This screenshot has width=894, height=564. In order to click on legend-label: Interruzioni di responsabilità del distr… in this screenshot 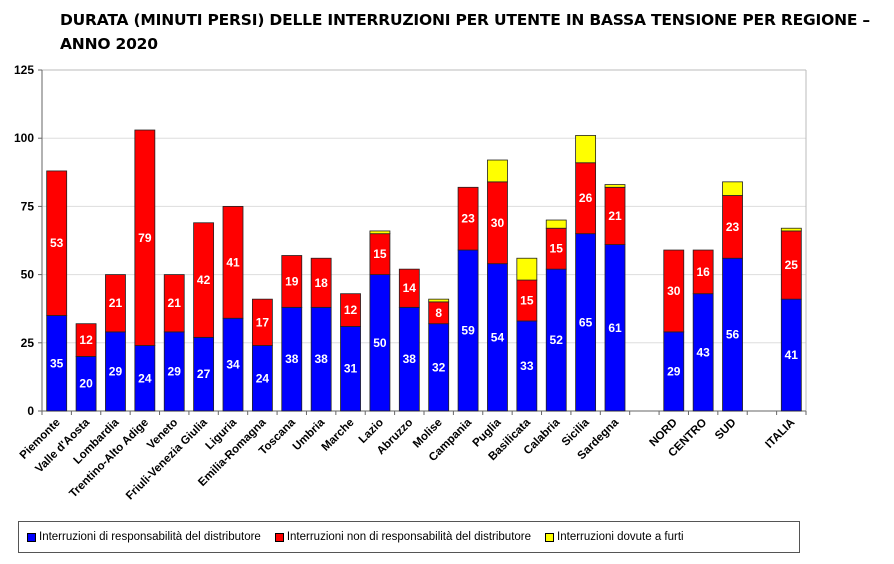, I will do `click(150, 537)`.